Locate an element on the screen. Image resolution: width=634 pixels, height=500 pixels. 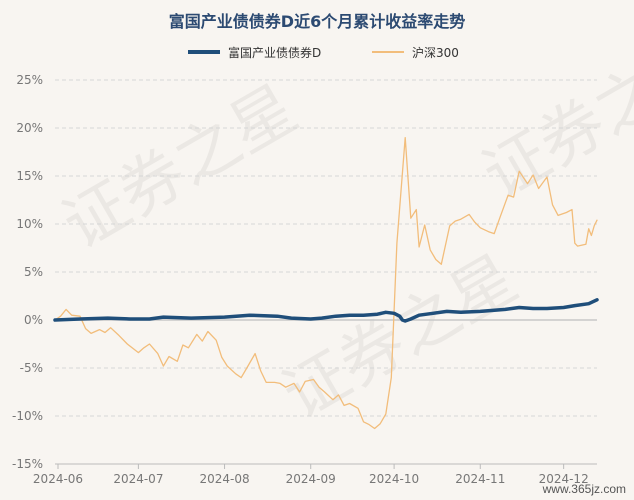
y-tick-label: -5% is located at coordinates (31, 368).